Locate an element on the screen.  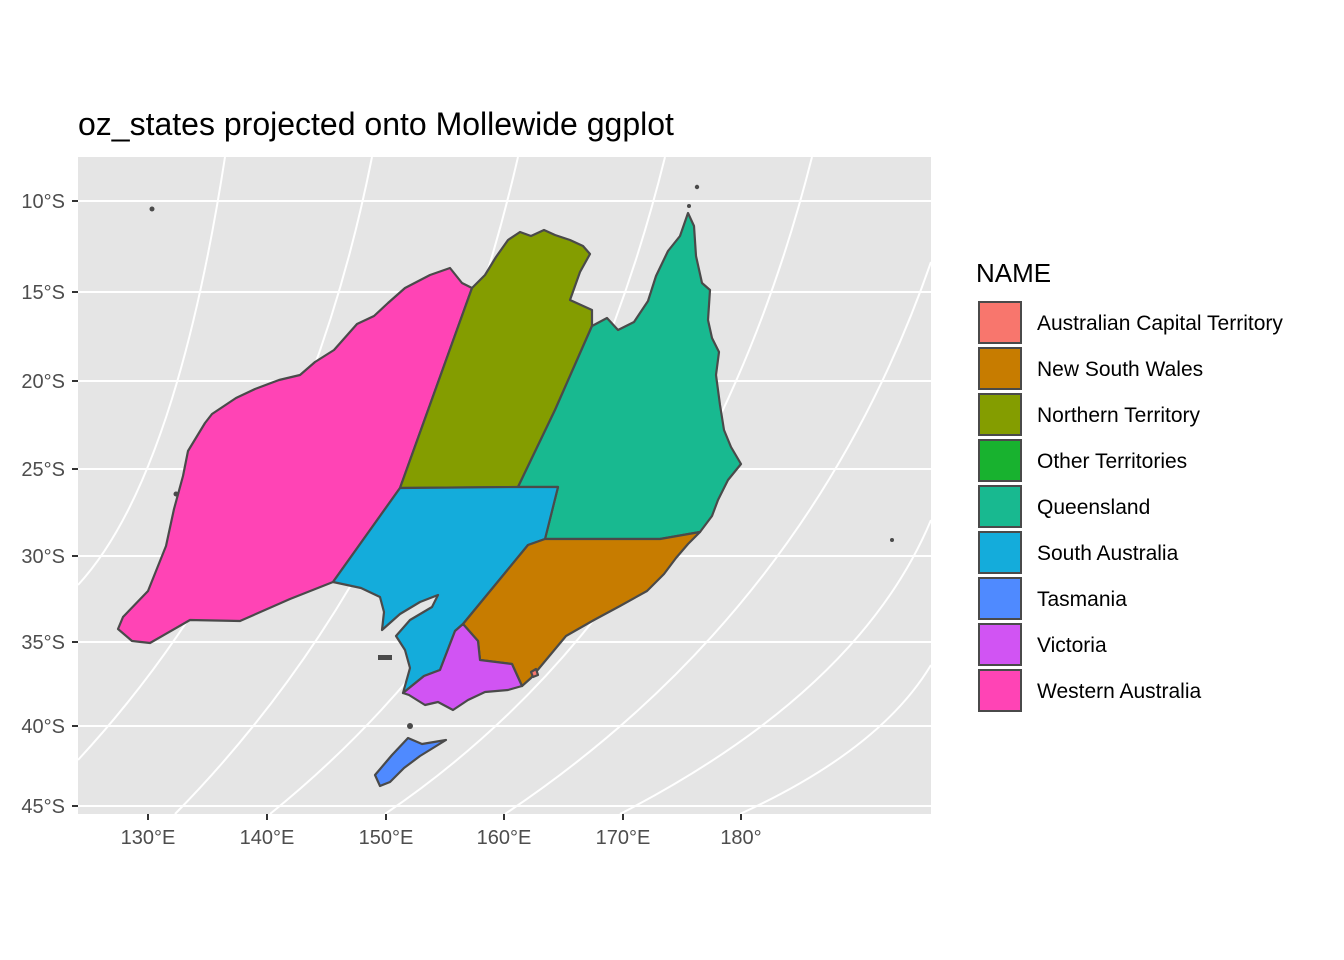
legend-label: Australian Capital Territory is located at coordinates (1160, 323).